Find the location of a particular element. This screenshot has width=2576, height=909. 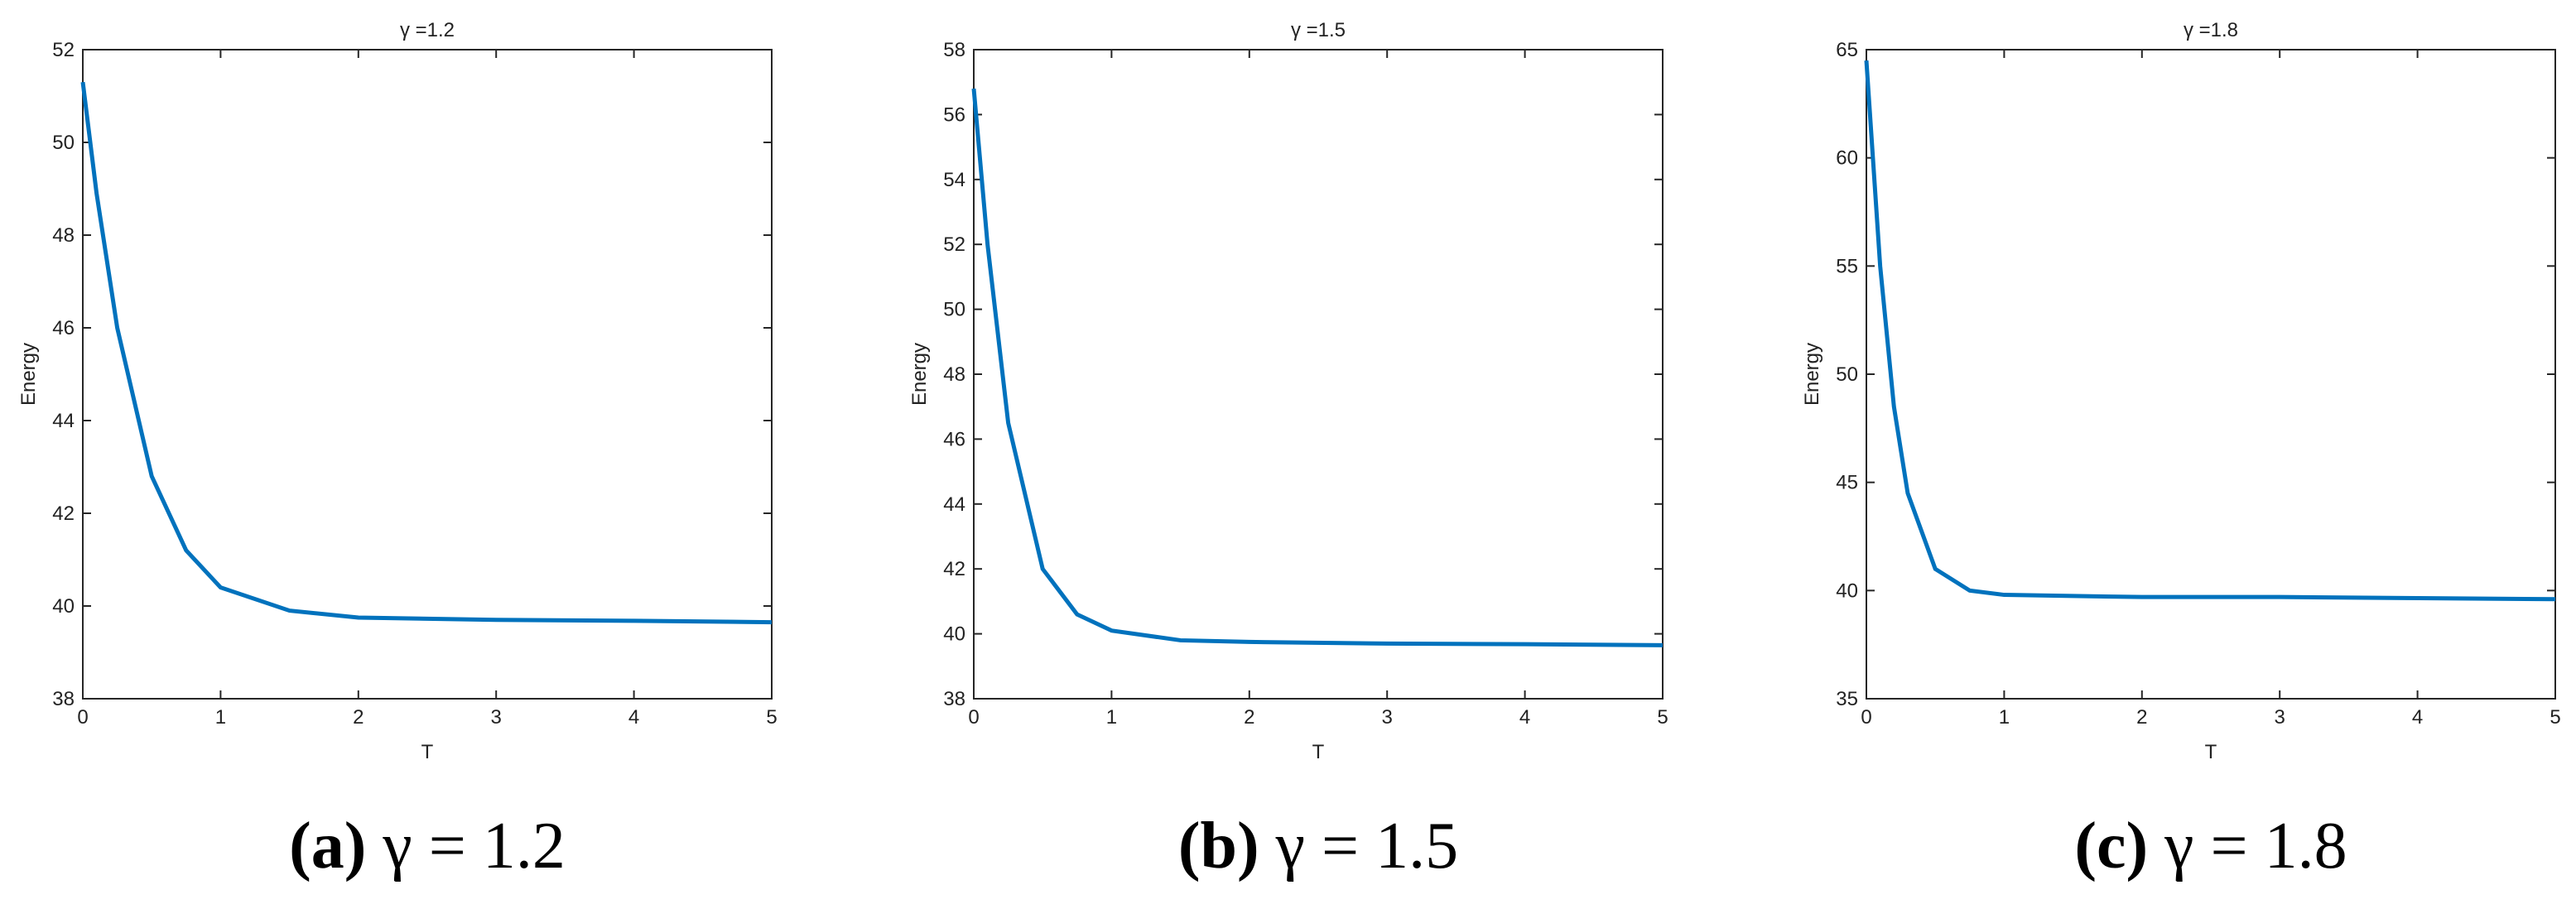

y-tick-label: 60 is located at coordinates (1847, 158).